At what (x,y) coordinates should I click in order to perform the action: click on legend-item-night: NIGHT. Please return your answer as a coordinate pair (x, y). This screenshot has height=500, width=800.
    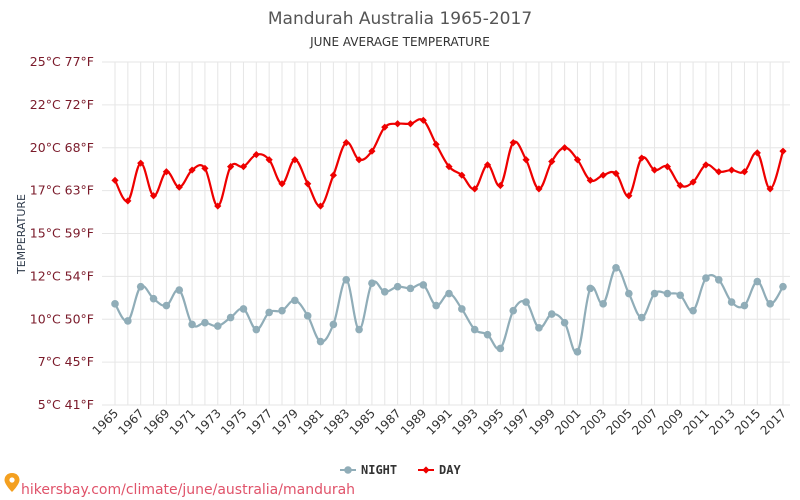
    Looking at the image, I should click on (368, 470).